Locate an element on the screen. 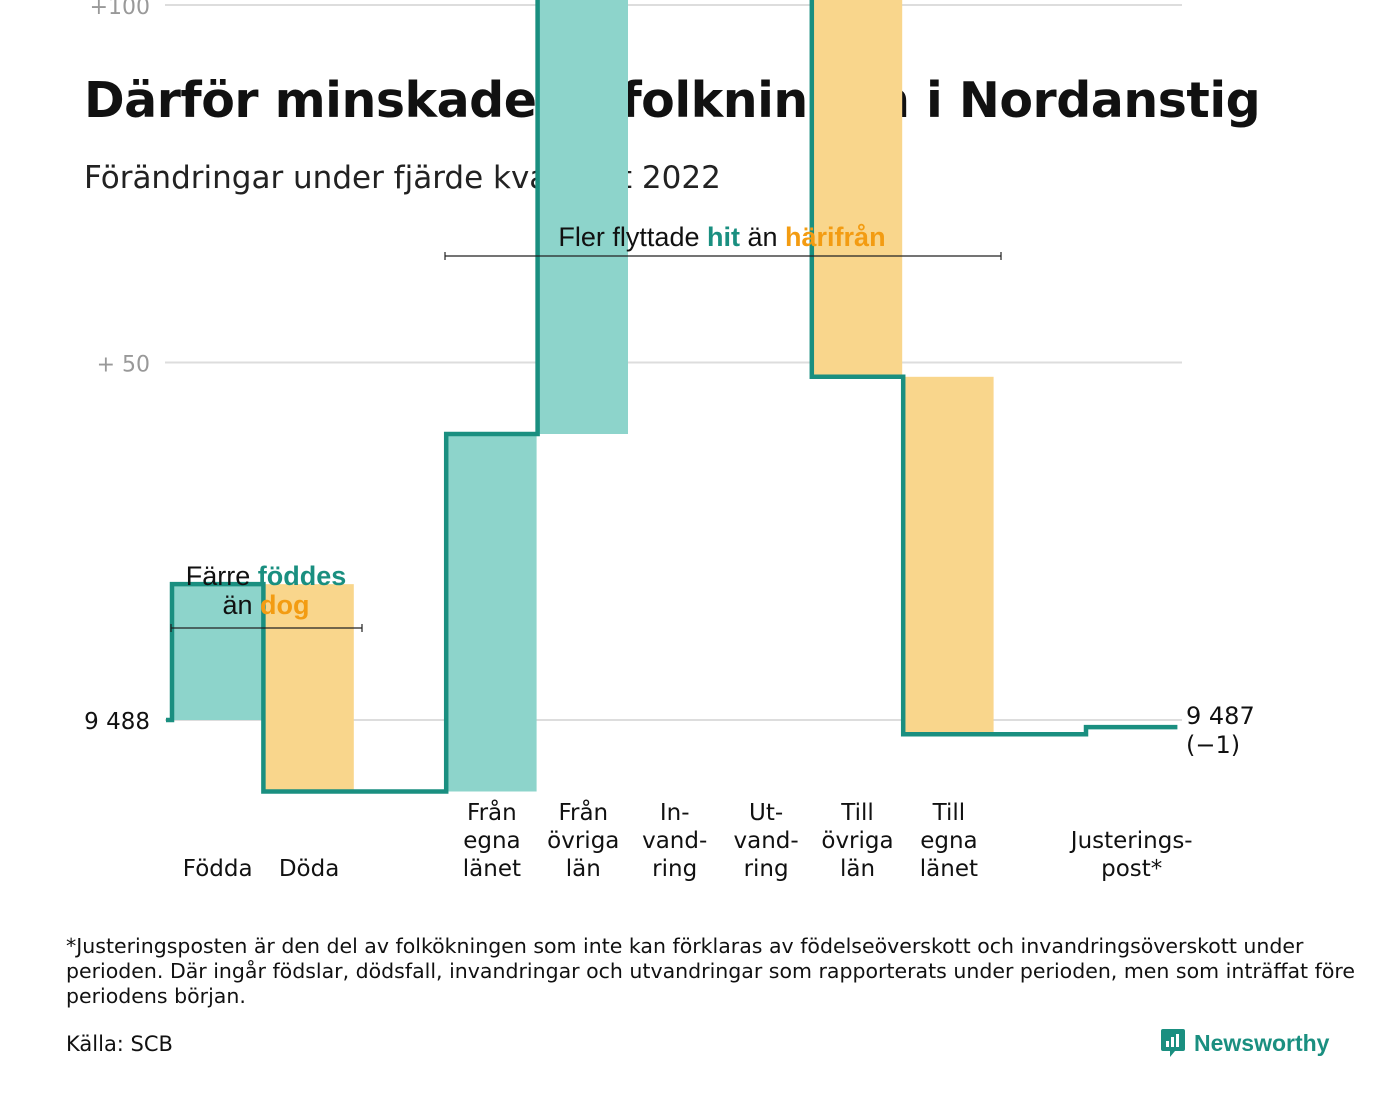  y-tick-label: + 50 is located at coordinates (123, 365).